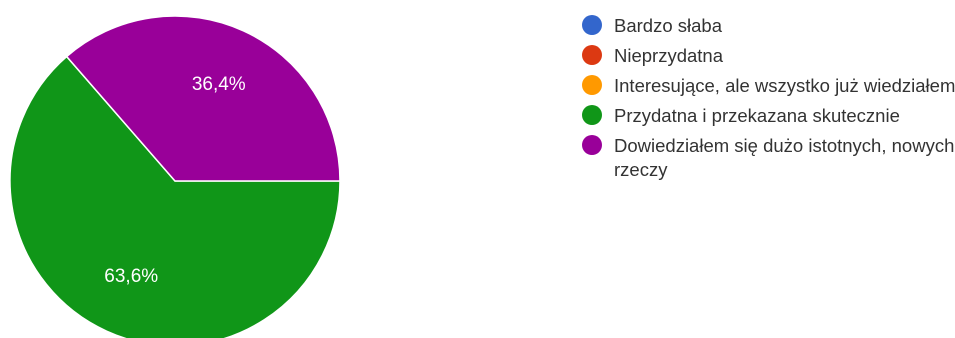  What do you see at coordinates (768, 26) in the screenshot?
I see `legend-item-0: Bardzo słaba` at bounding box center [768, 26].